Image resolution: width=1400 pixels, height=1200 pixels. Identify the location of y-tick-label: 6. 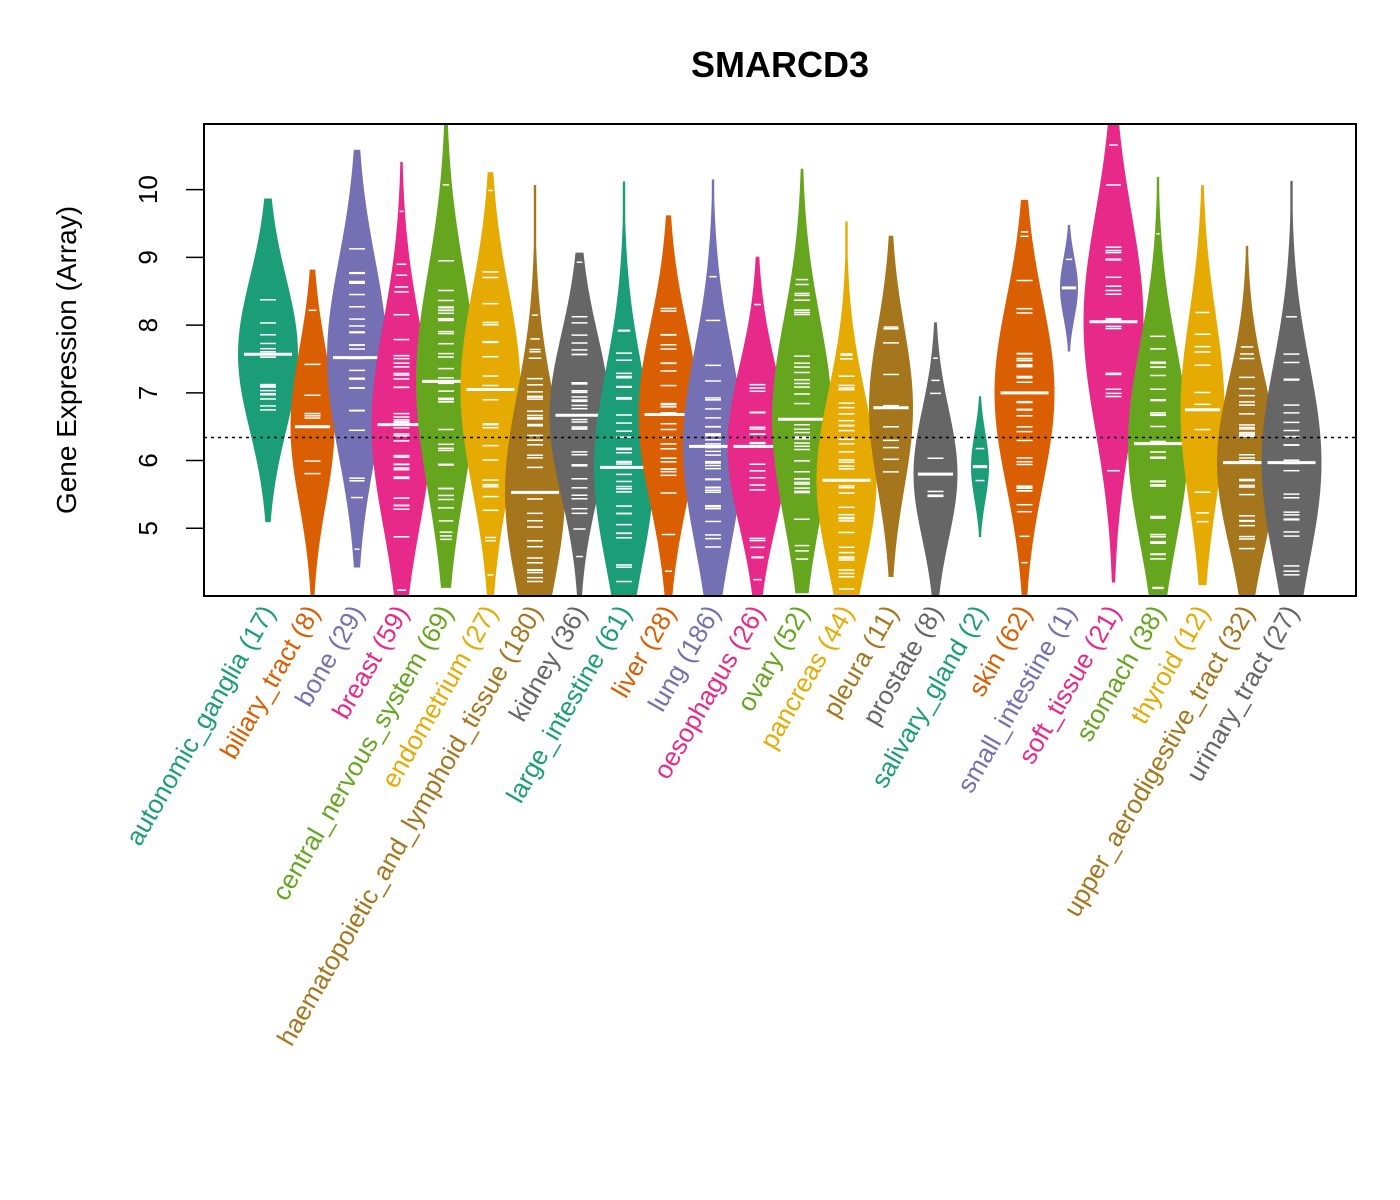
(148, 460).